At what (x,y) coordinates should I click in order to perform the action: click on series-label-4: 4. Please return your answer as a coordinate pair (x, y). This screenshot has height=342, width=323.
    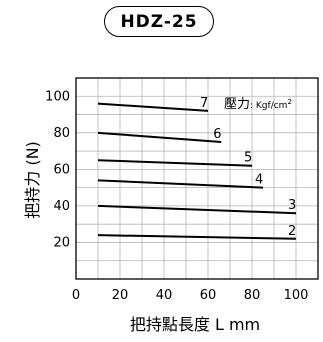
    Looking at the image, I should click on (259, 180).